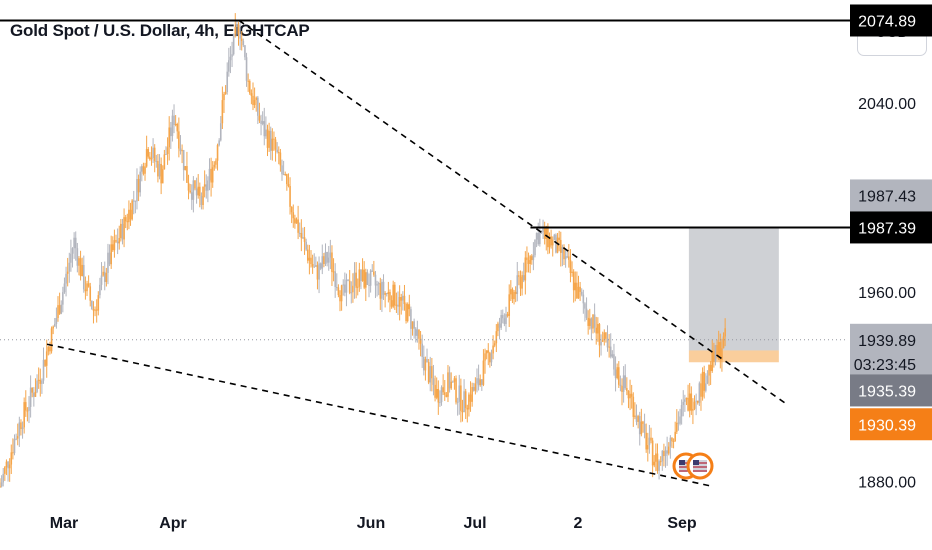 The image size is (932, 550). I want to click on position-loss-zone, so click(733, 356).